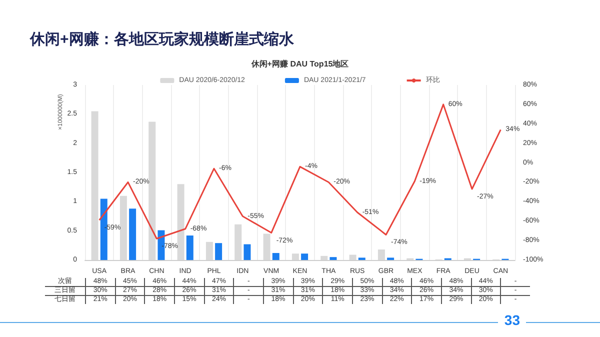 The width and height of the screenshot is (600, 337). Describe the element at coordinates (512, 320) in the screenshot. I see `text: 33` at that location.